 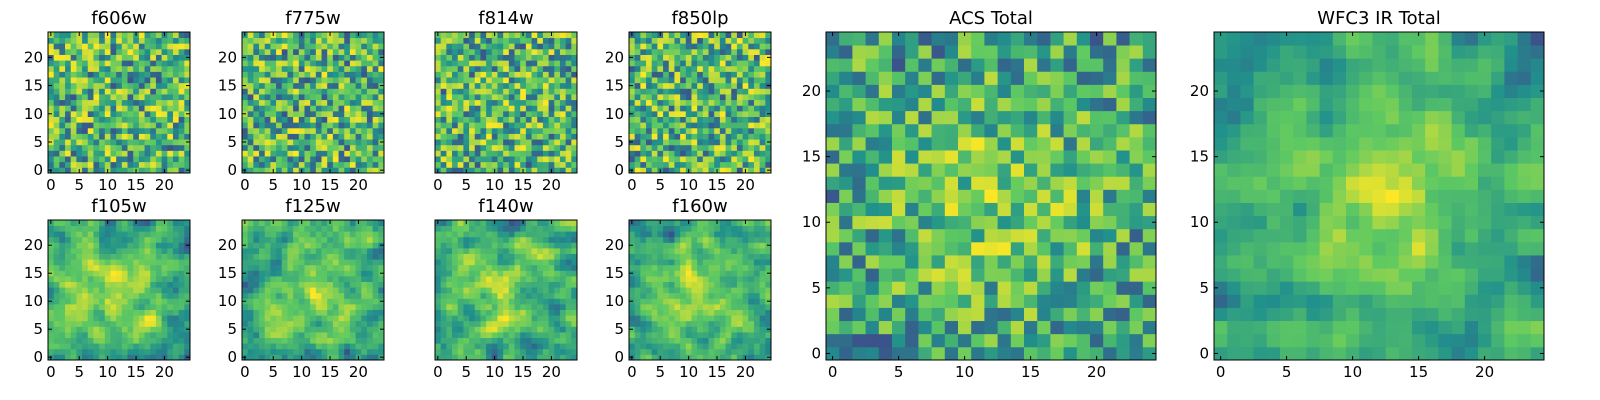 I want to click on x-tick-label: 0, so click(x=51, y=185).